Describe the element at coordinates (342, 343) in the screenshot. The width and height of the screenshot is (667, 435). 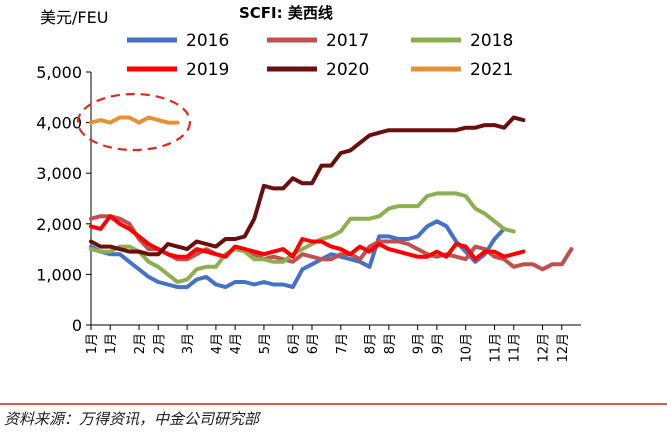
I see `x-tick-label: 7月` at that location.